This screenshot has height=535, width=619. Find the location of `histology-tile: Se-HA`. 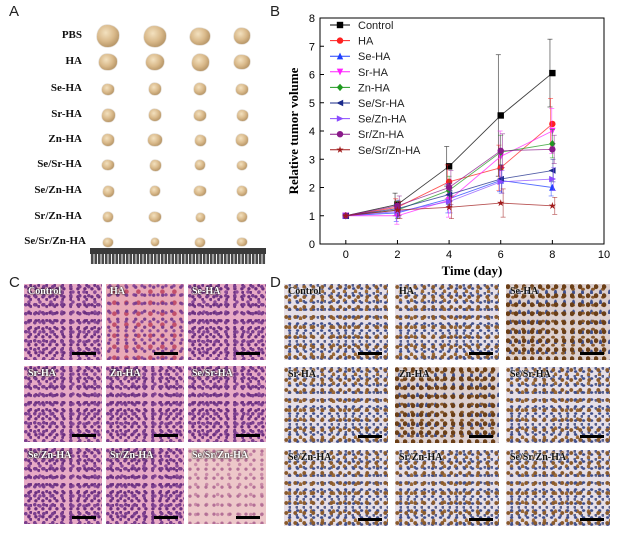

histology-tile: Se-HA is located at coordinates (227, 322).